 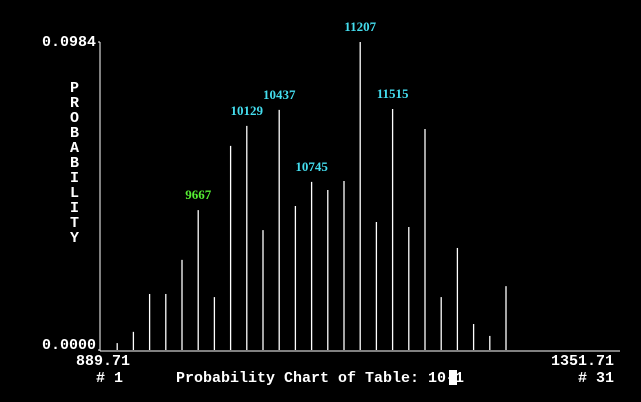 I want to click on y-axis-label: PROBABILITY, so click(x=74, y=162).